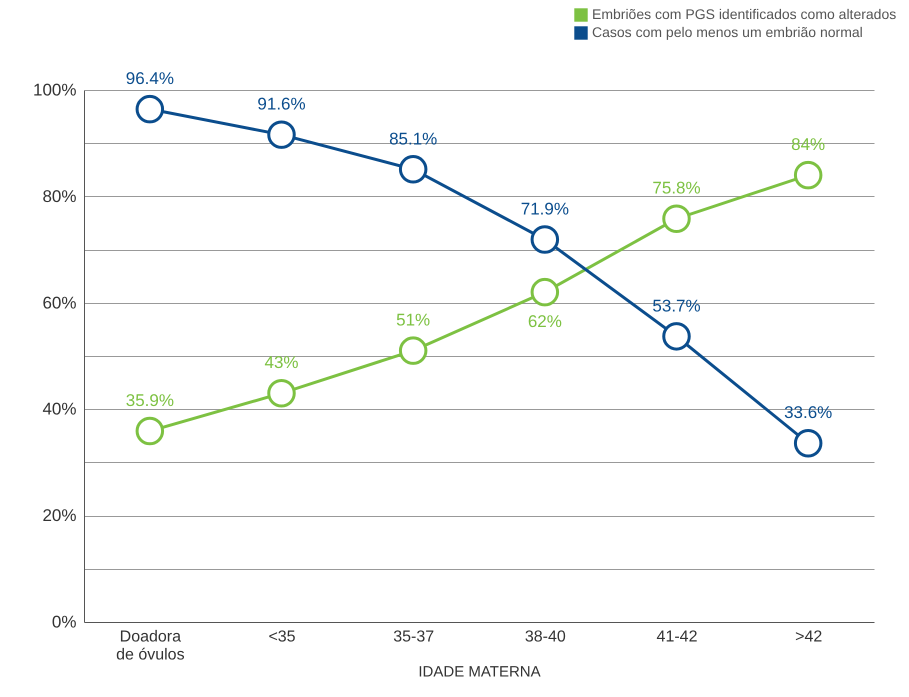 The height and width of the screenshot is (697, 909). What do you see at coordinates (808, 144) in the screenshot?
I see `data-label: 84%` at bounding box center [808, 144].